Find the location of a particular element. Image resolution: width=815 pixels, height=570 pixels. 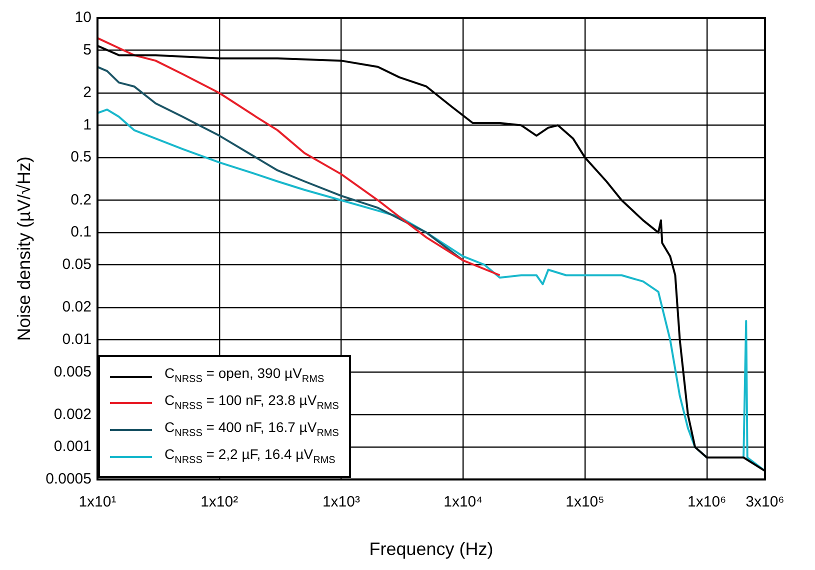

y-tick-label: 0.005 is located at coordinates (73, 371).